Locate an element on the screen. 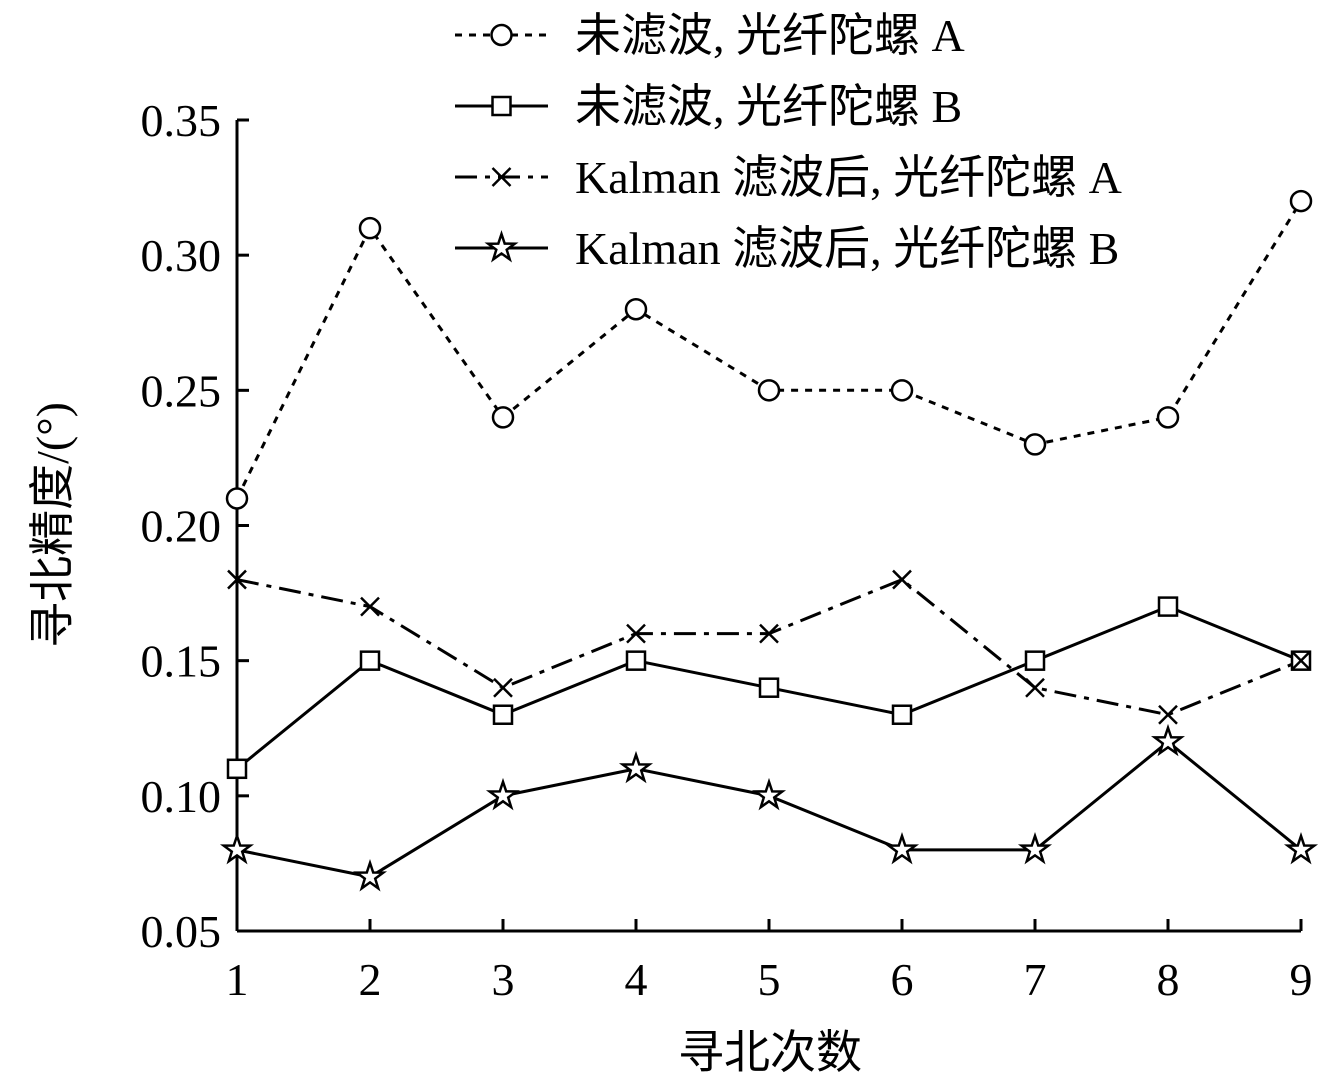  legend-label: 未滤波, 光纤陀螺 B is located at coordinates (768, 106).